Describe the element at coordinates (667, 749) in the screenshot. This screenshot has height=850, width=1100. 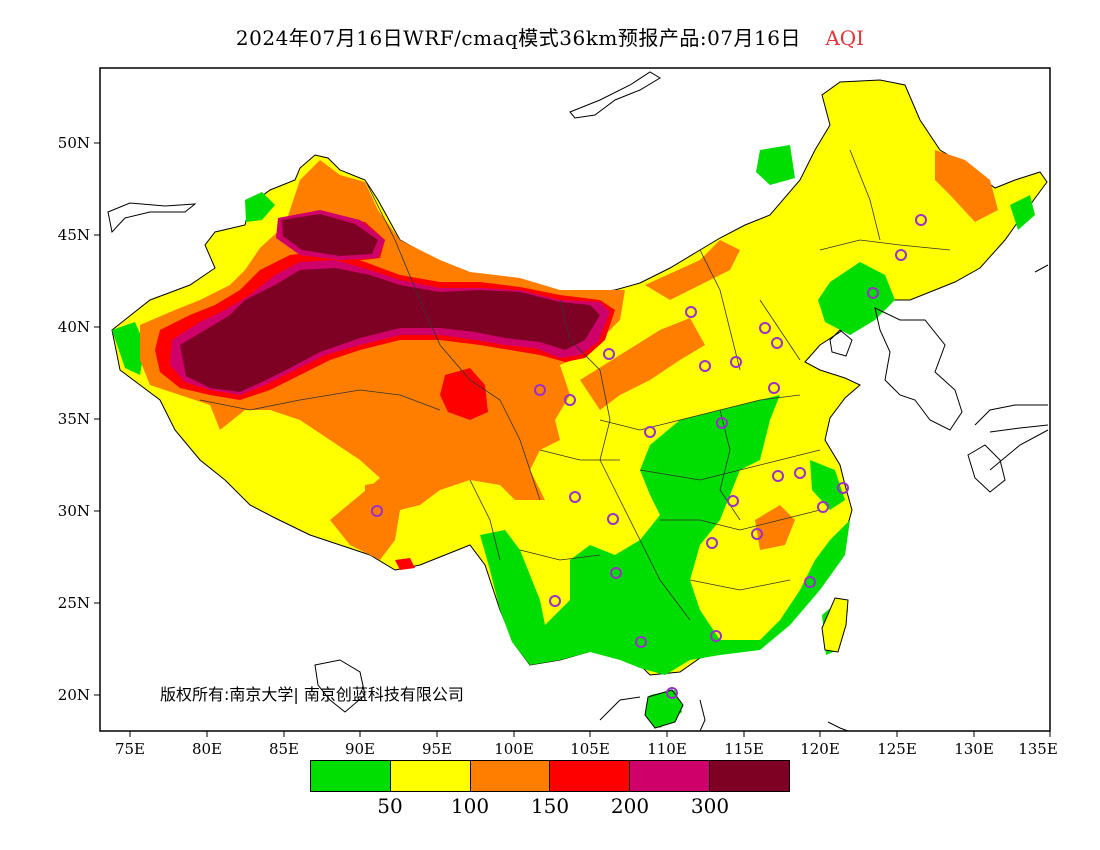
I see `lon-label: 110E` at that location.